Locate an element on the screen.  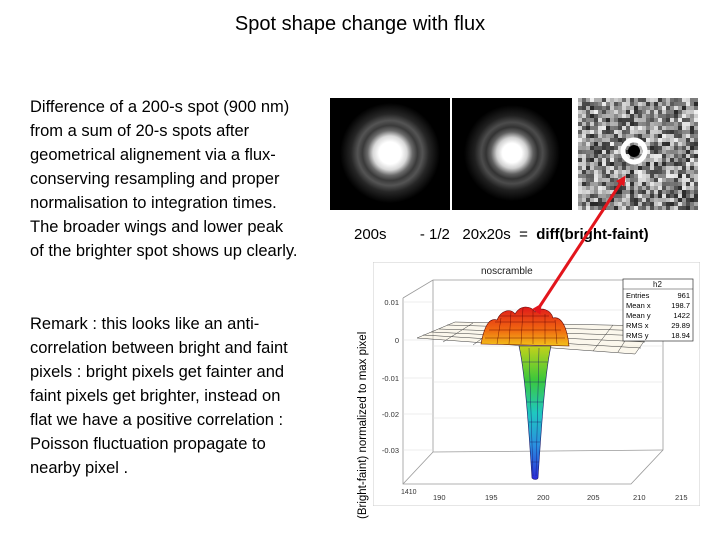
y-tick-label: 1410 is located at coordinates (409, 492).